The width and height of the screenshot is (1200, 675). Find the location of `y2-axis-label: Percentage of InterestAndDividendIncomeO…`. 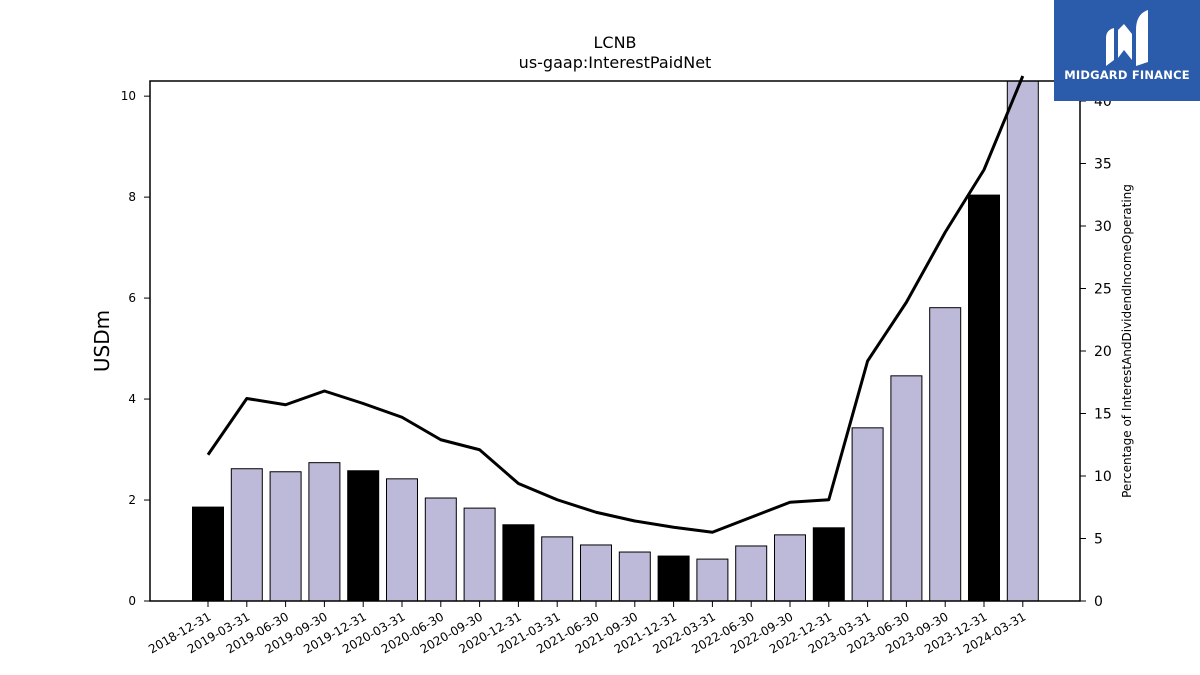

y2-axis-label: Percentage of InterestAndDividendIncomeO… is located at coordinates (1127, 341).